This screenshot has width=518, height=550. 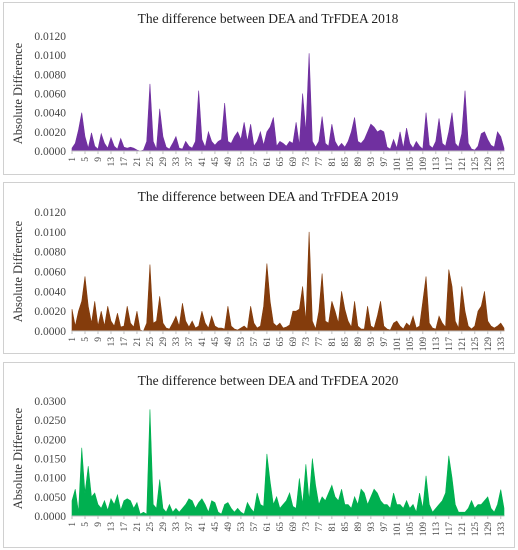 I want to click on x-tick-label: 89, so click(x=359, y=527).